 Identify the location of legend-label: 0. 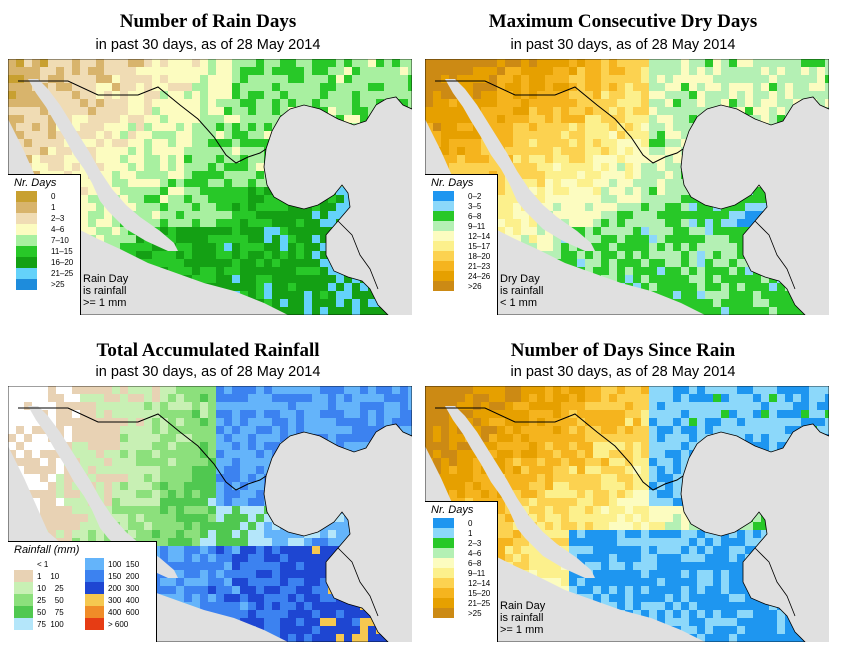
(53, 196).